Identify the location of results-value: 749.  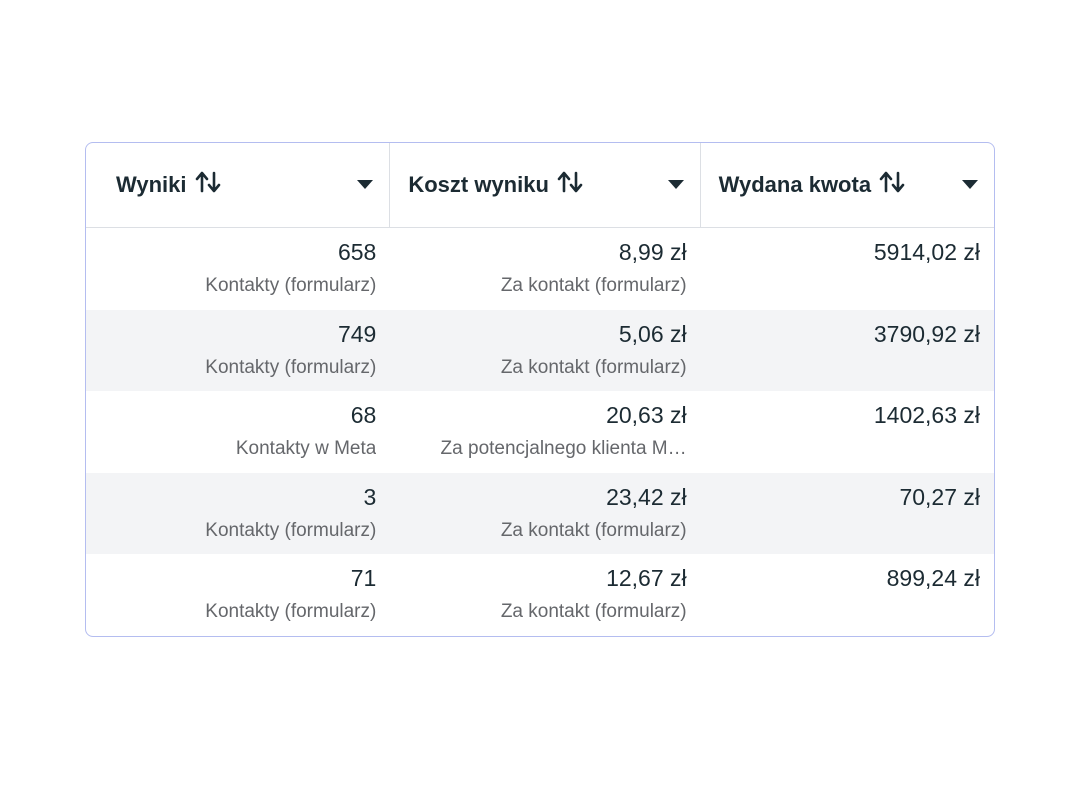
(357, 333).